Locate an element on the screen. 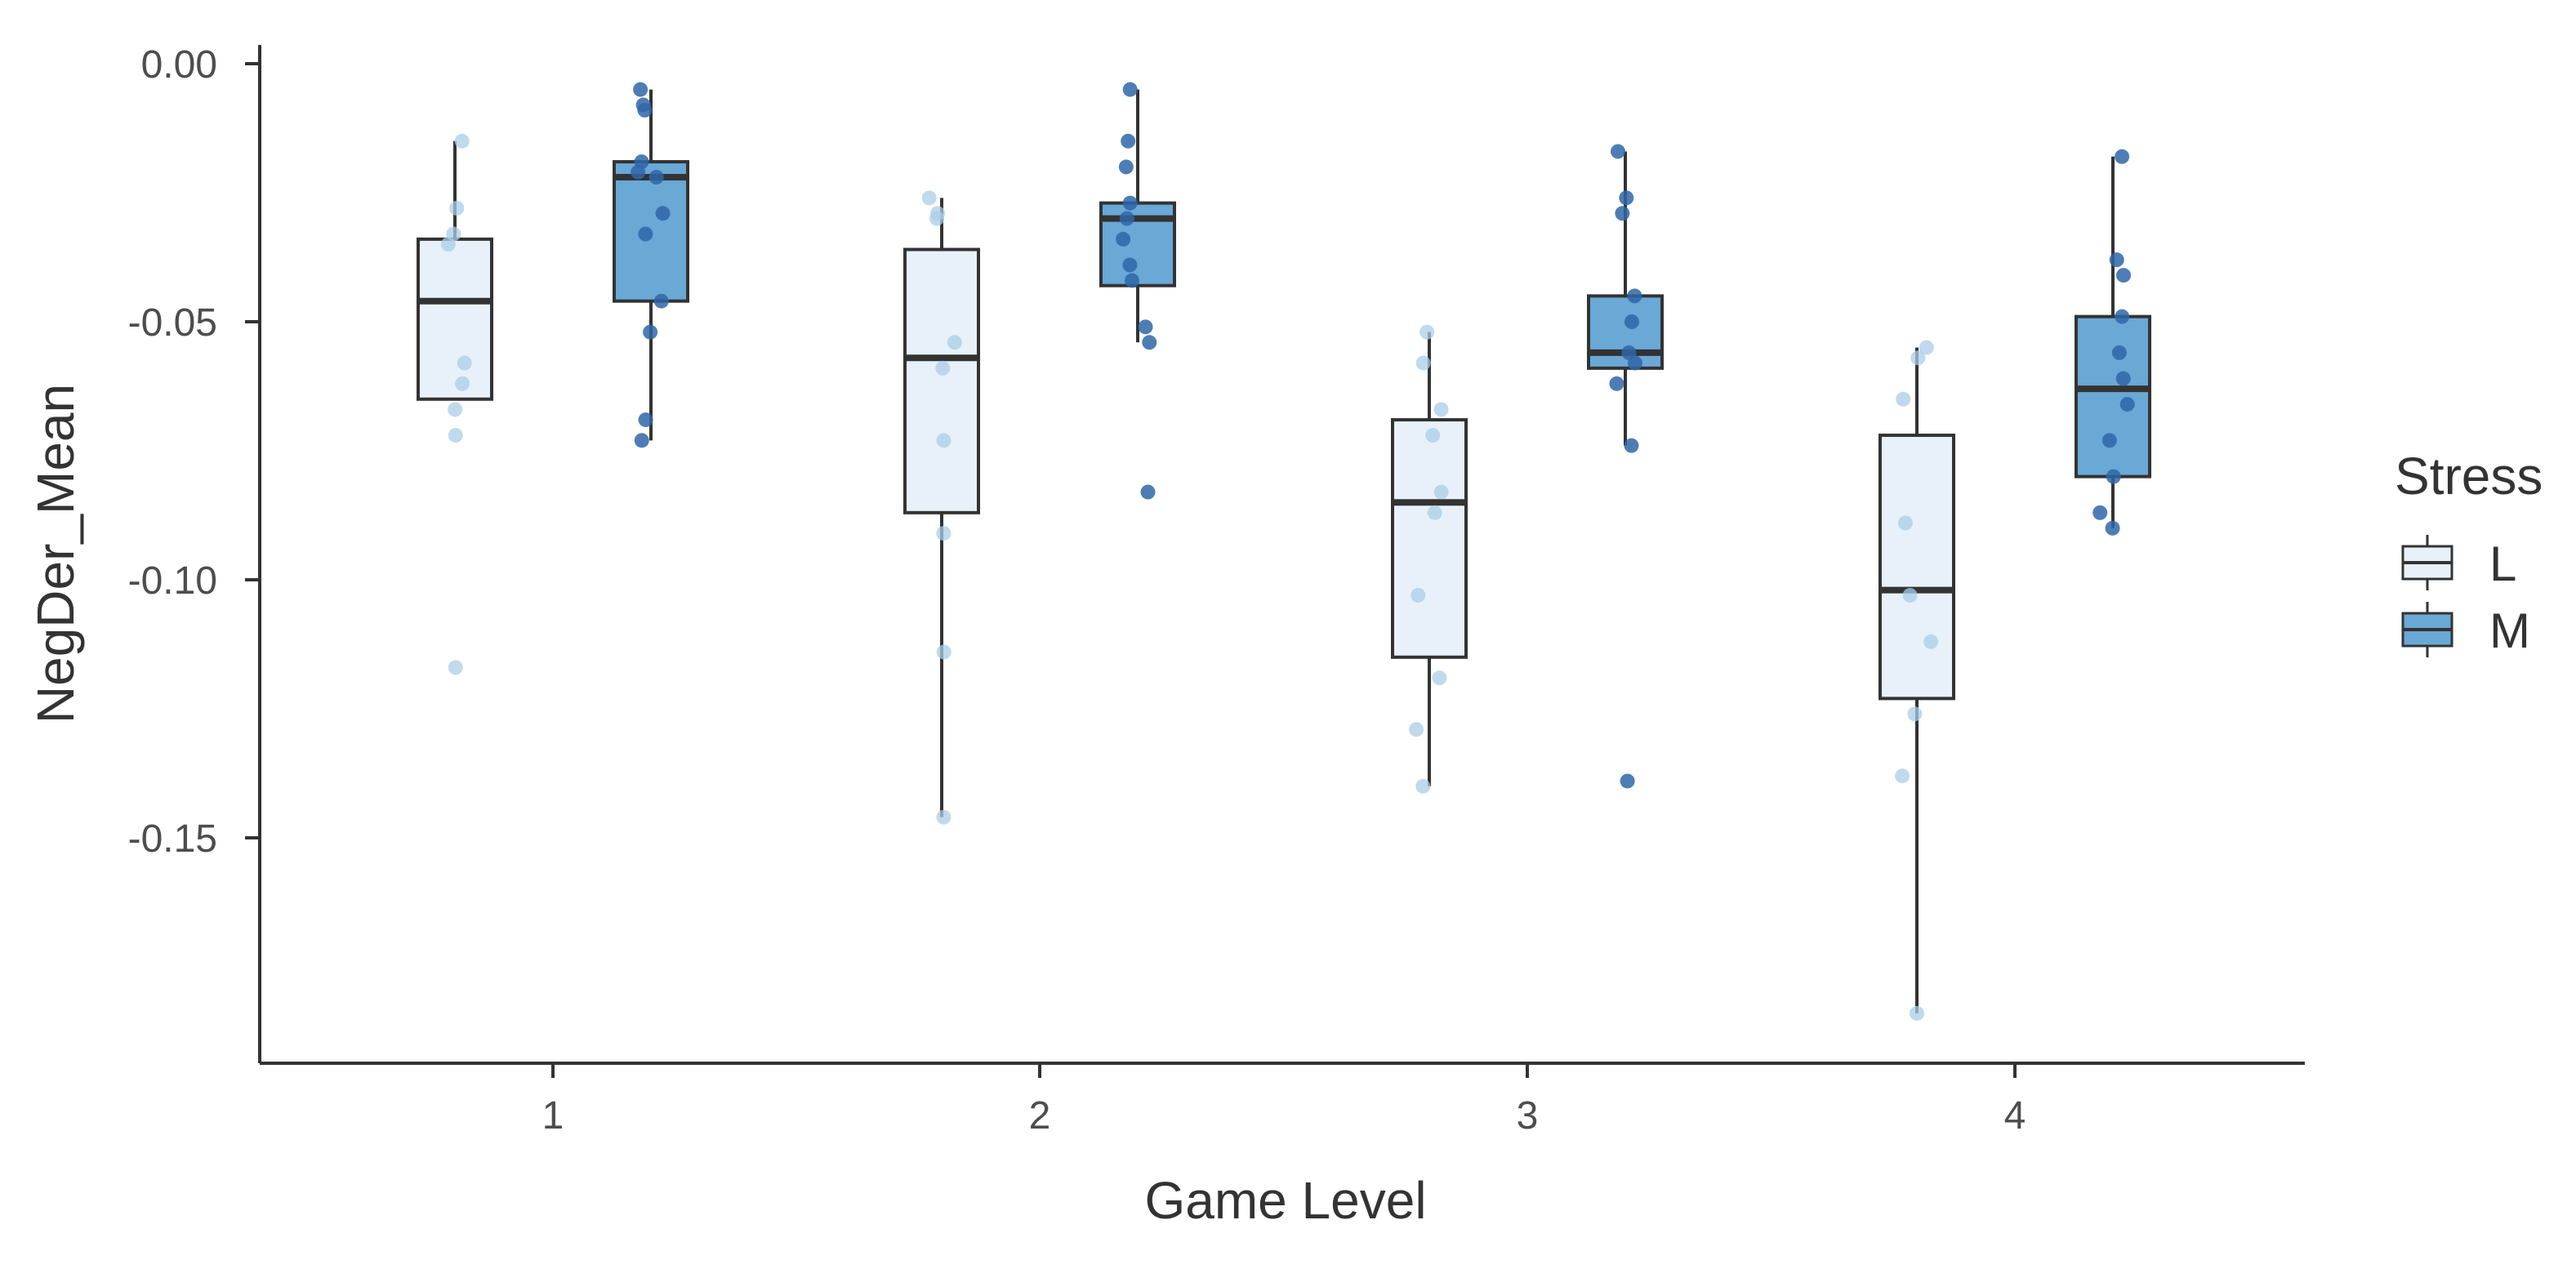  x-tick-label: 3 is located at coordinates (1528, 1116).